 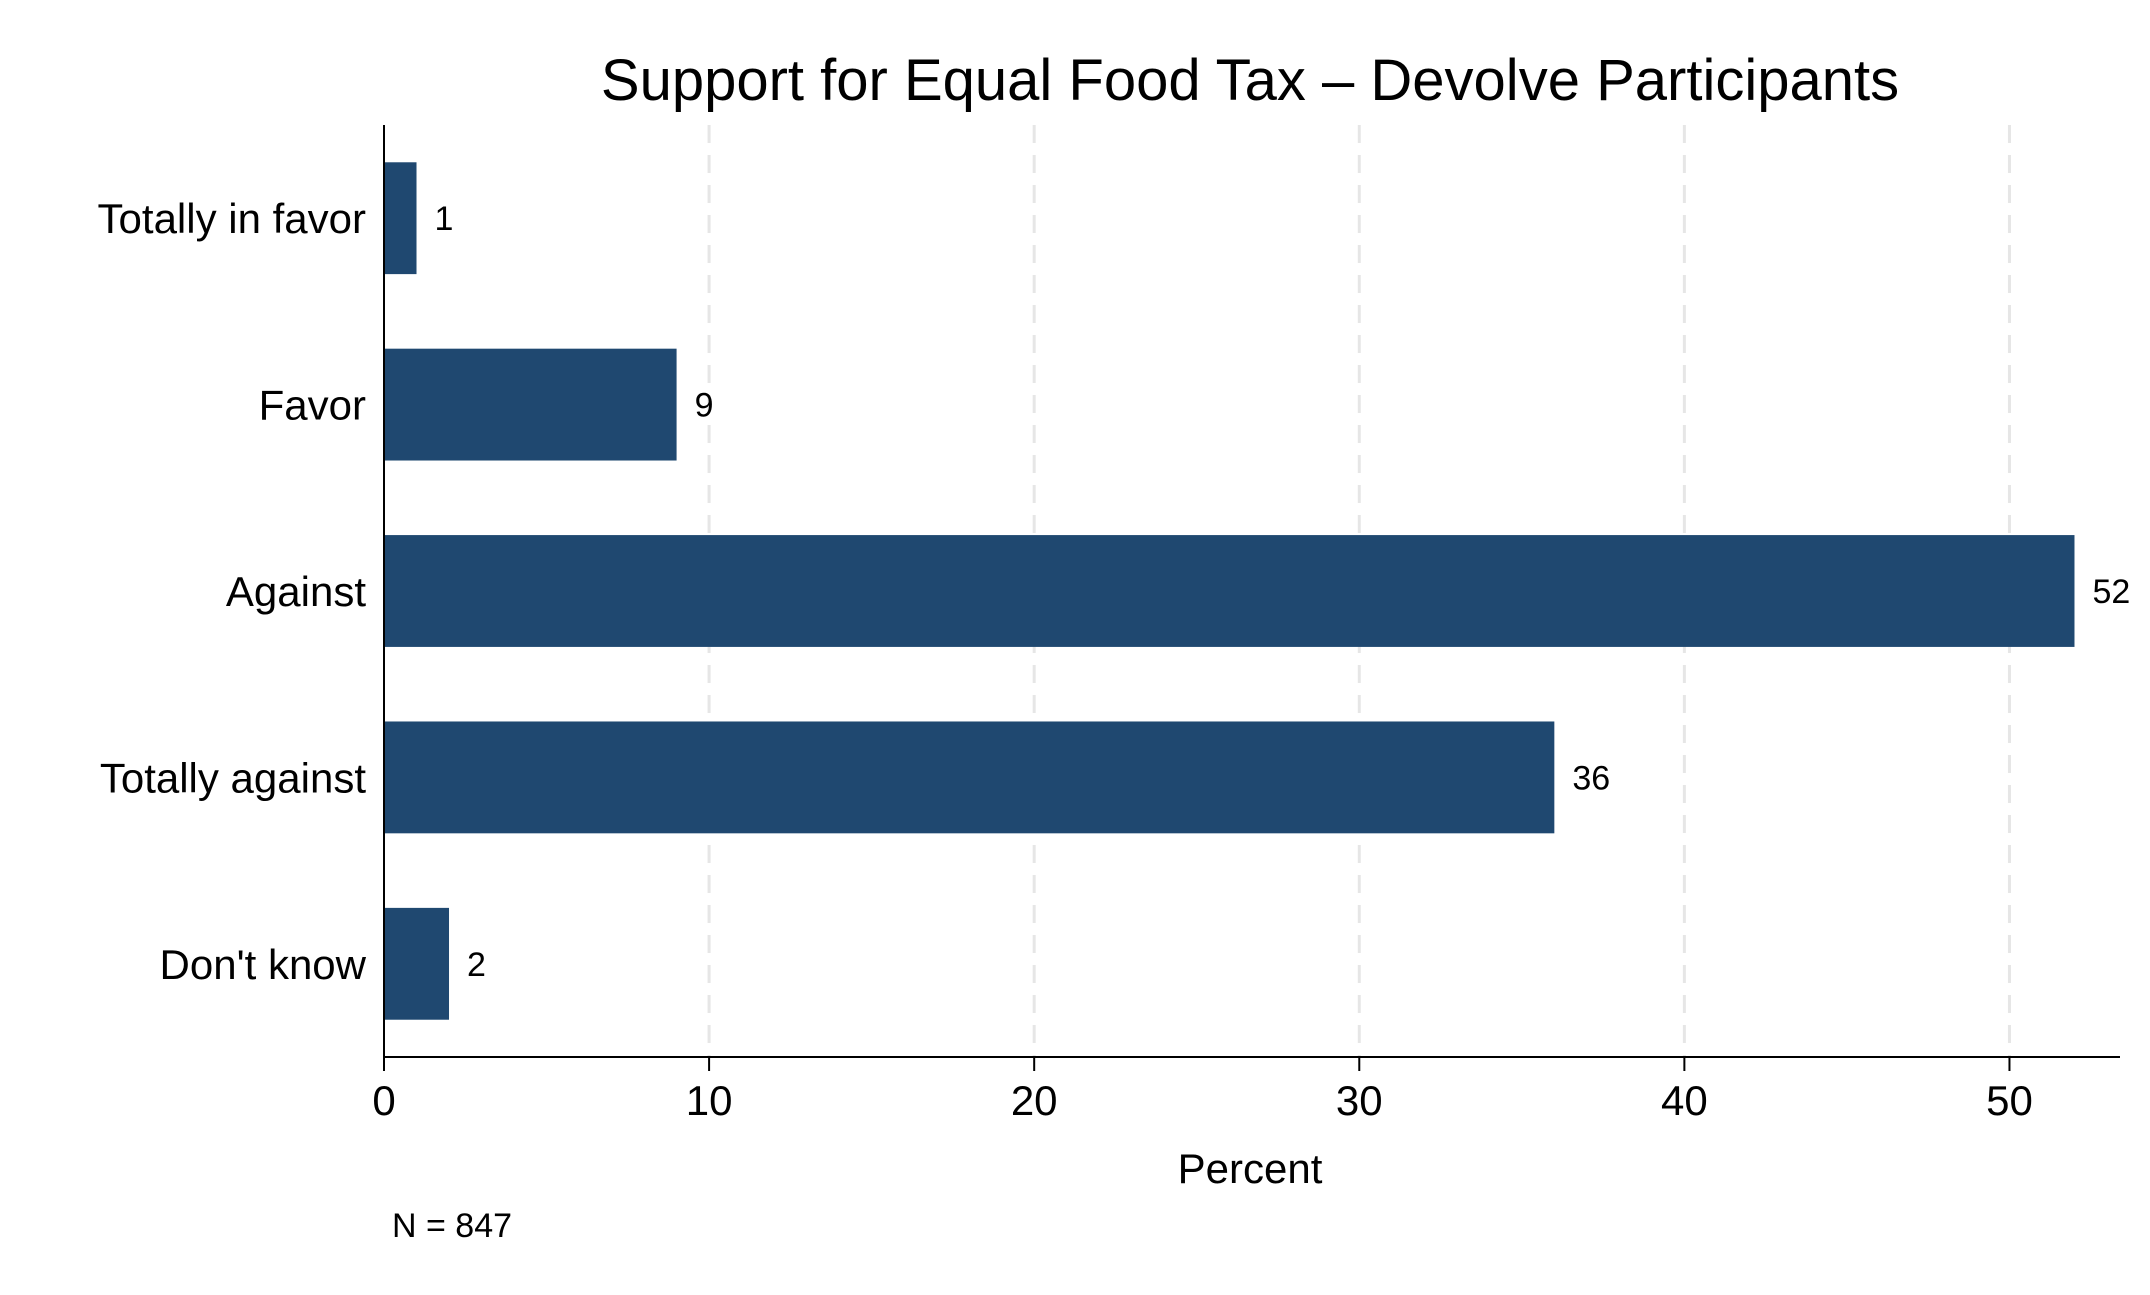 What do you see at coordinates (263, 964) in the screenshot?
I see `category-label: Don't know` at bounding box center [263, 964].